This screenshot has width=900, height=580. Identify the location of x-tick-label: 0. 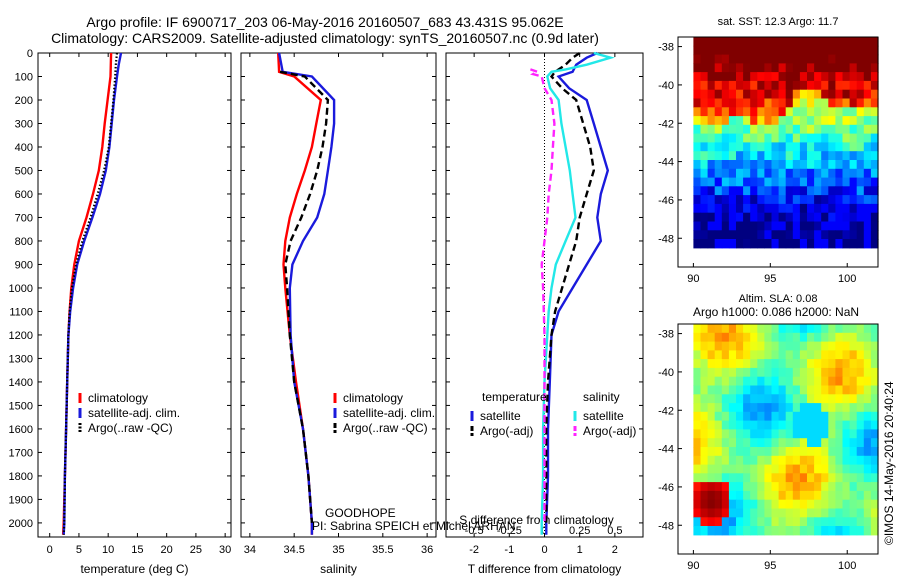
(50, 550).